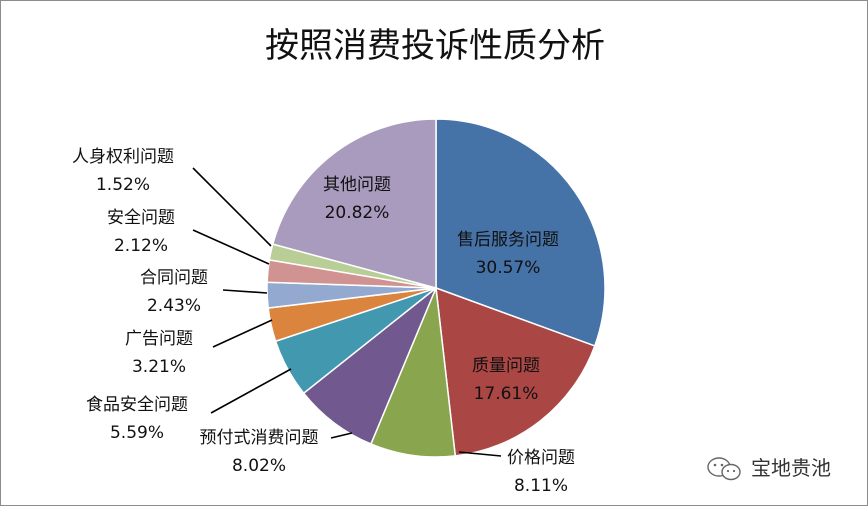 This screenshot has height=507, width=868. What do you see at coordinates (541, 458) in the screenshot?
I see `slice-name-label: 价格问题` at bounding box center [541, 458].